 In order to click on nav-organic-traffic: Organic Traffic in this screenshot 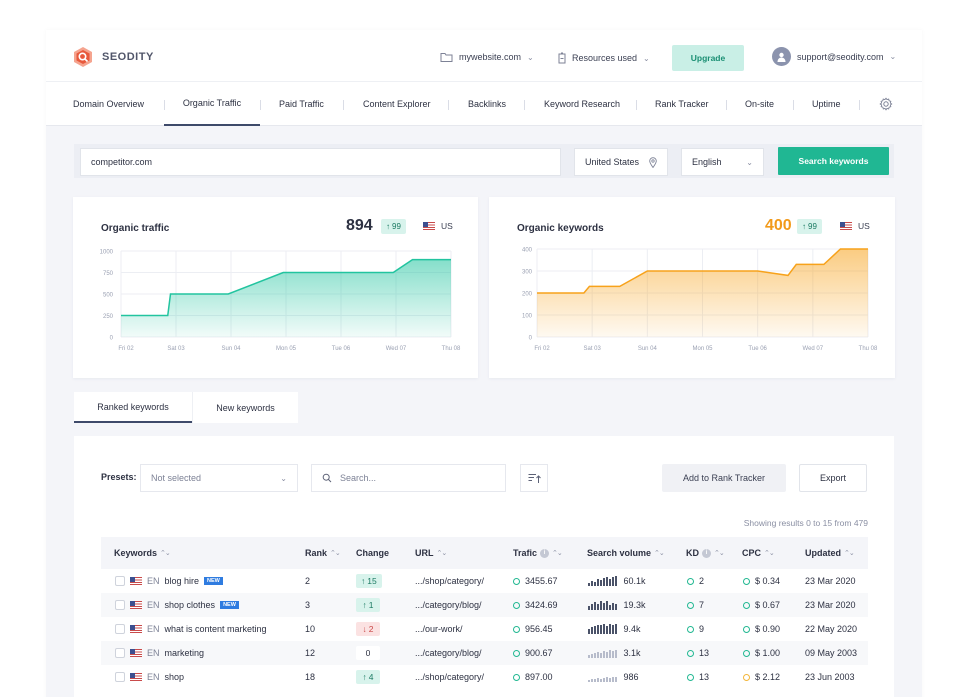, I will do `click(212, 104)`.